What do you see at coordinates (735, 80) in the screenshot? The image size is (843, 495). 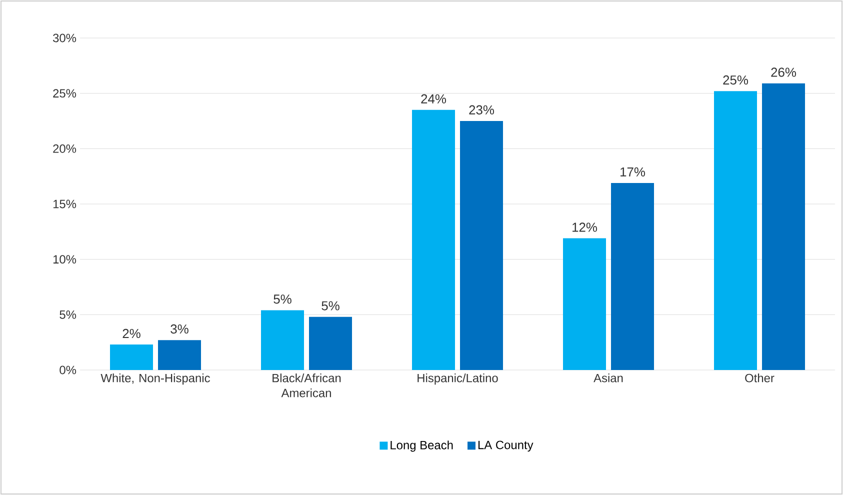 I see `data-label: 25%` at bounding box center [735, 80].